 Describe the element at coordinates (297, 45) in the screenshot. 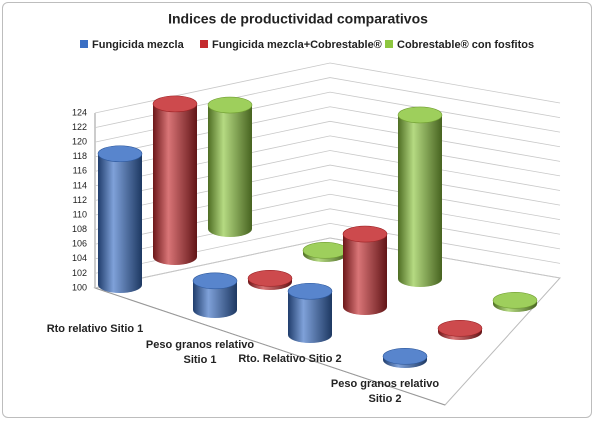

I see `legend-label: Fungicida mezcla+Cobrestable®` at that location.